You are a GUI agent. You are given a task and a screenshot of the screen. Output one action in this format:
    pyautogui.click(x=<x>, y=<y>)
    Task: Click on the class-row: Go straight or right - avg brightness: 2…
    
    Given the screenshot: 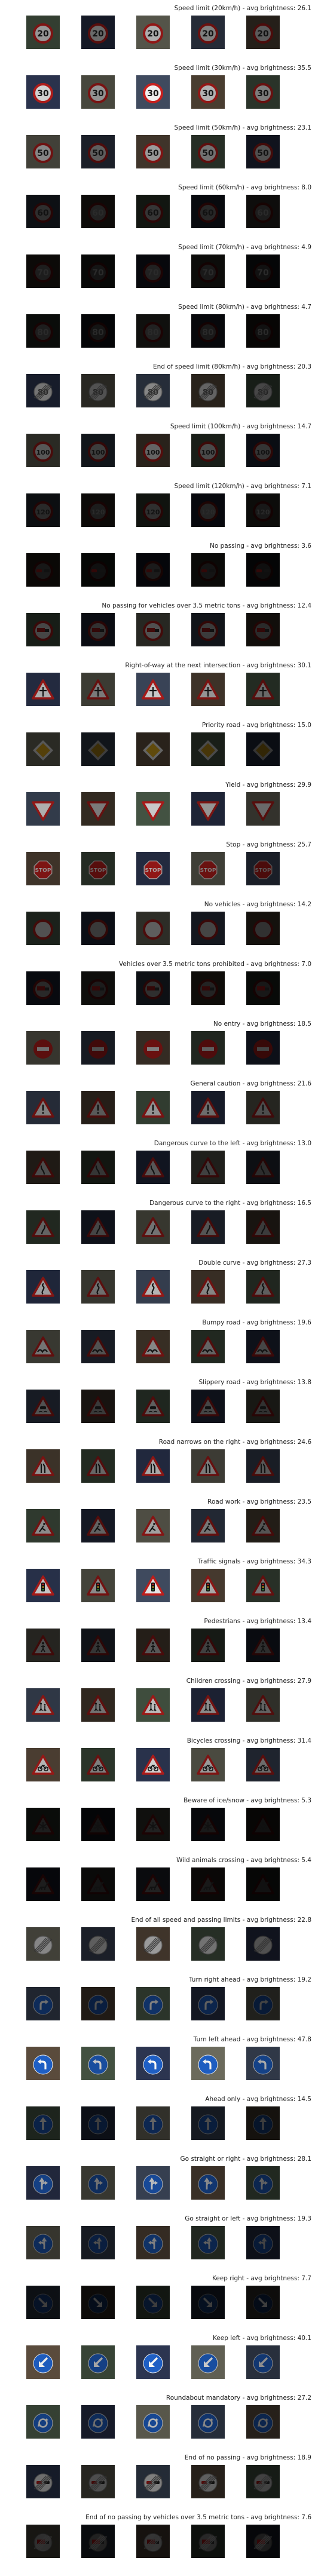 What is the action you would take?
    pyautogui.click(x=157, y=2184)
    